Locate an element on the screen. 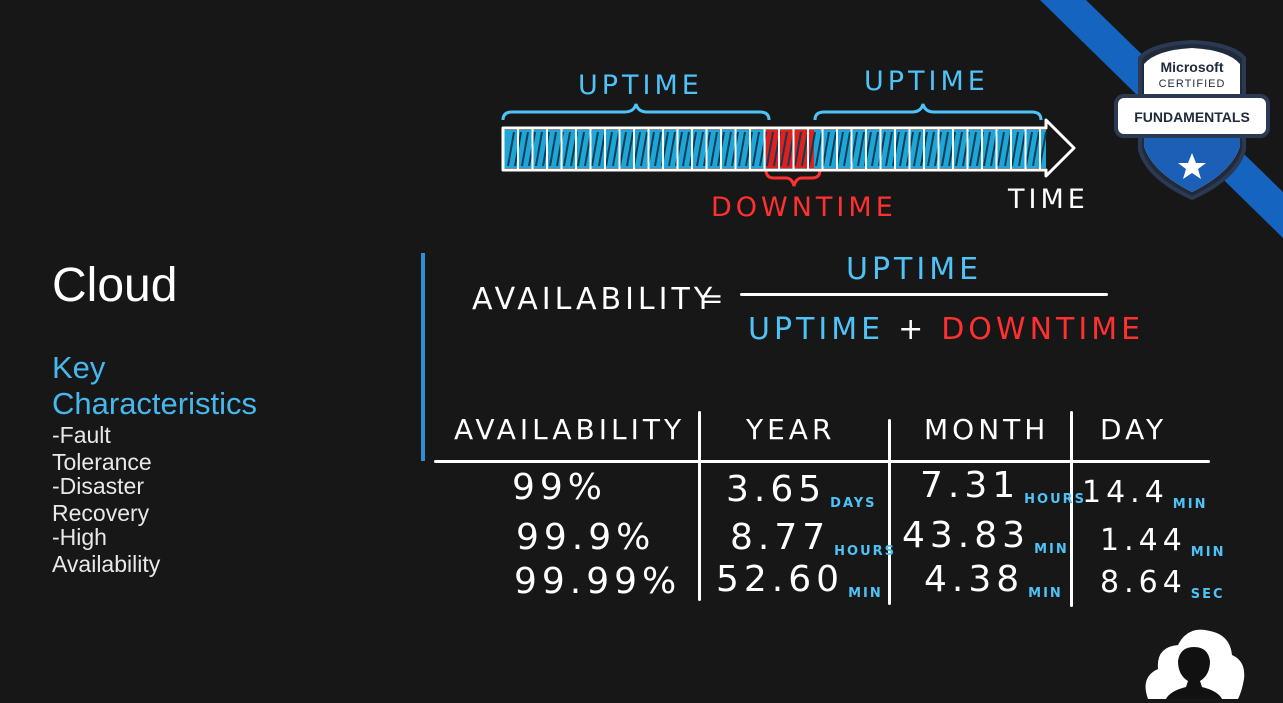  denominator-downtime: DOWNTIME is located at coordinates (1043, 329).